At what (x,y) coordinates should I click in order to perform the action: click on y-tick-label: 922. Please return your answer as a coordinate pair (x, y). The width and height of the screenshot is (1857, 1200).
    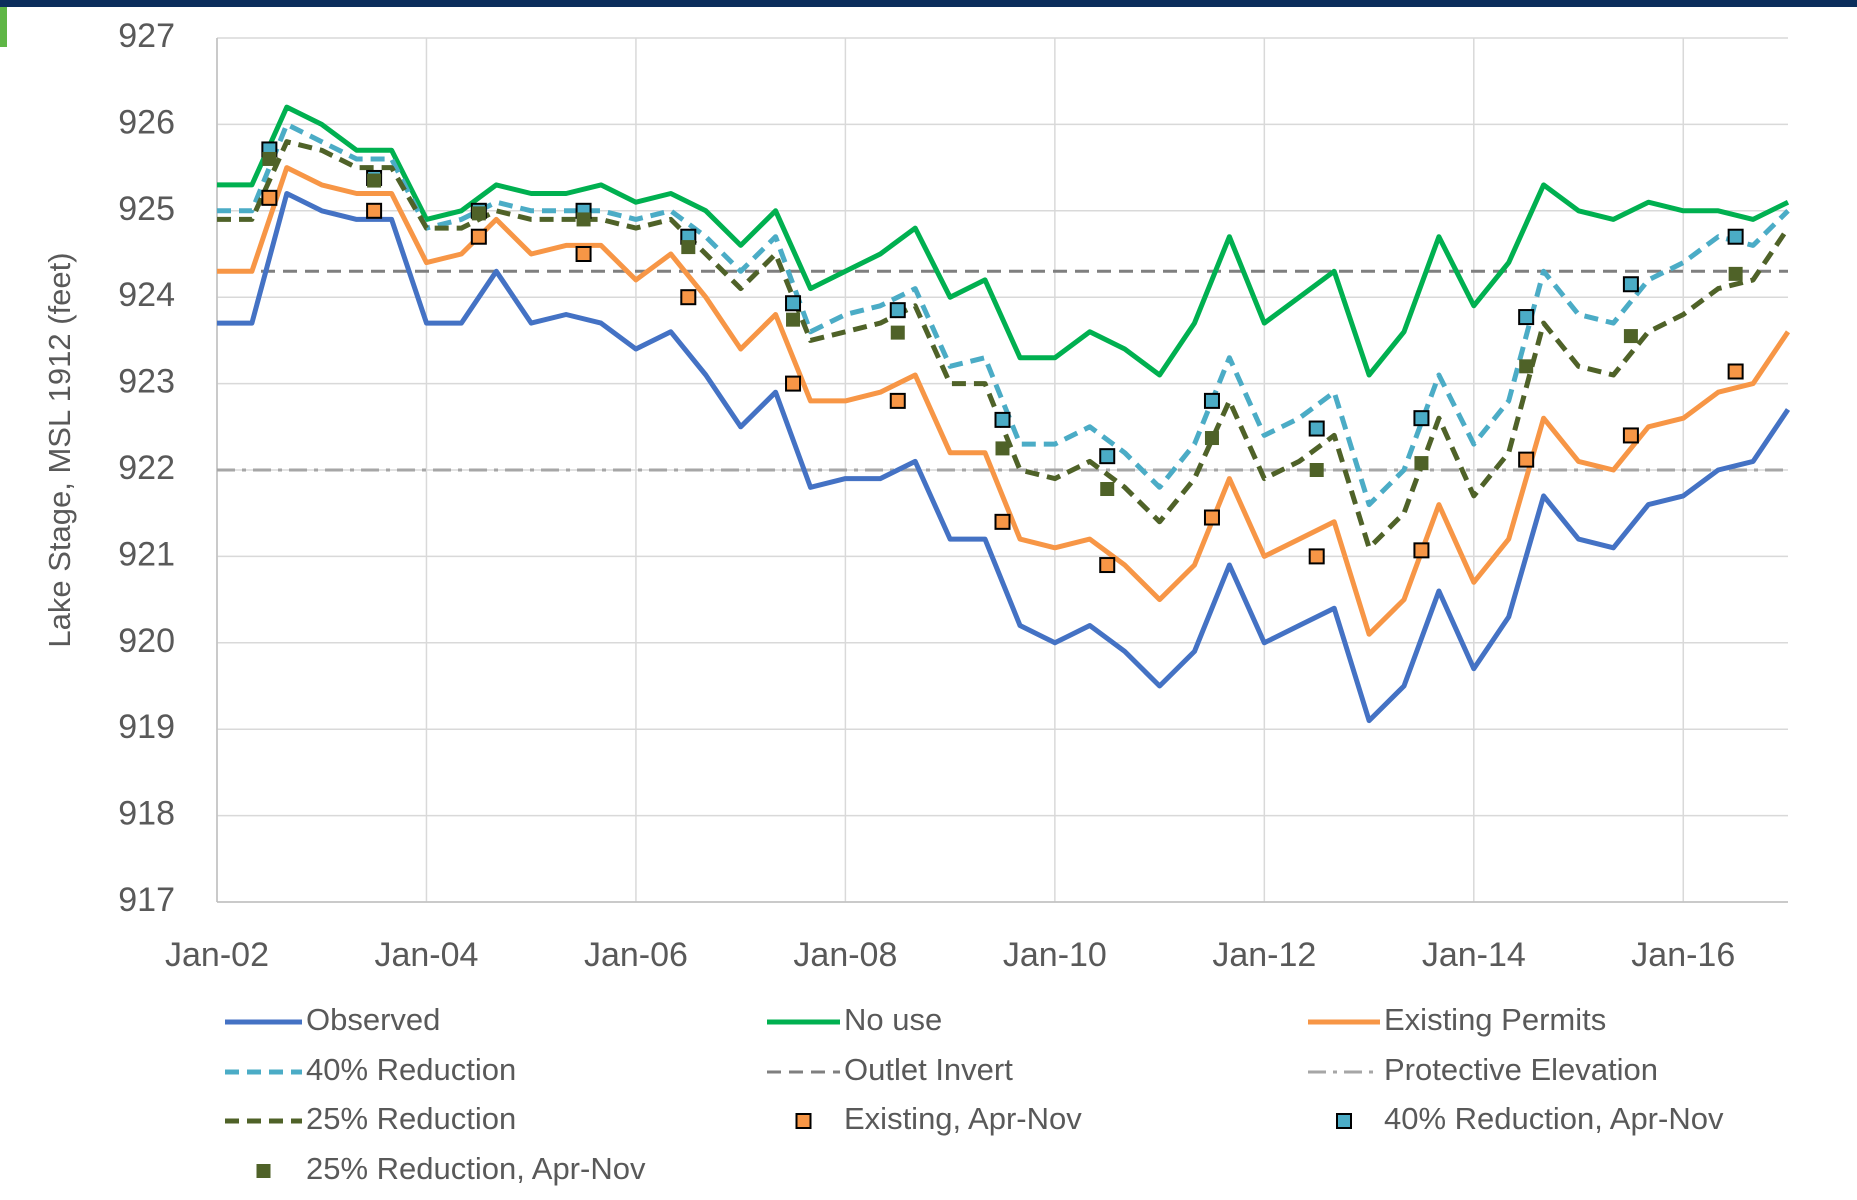
    Looking at the image, I should click on (146, 468).